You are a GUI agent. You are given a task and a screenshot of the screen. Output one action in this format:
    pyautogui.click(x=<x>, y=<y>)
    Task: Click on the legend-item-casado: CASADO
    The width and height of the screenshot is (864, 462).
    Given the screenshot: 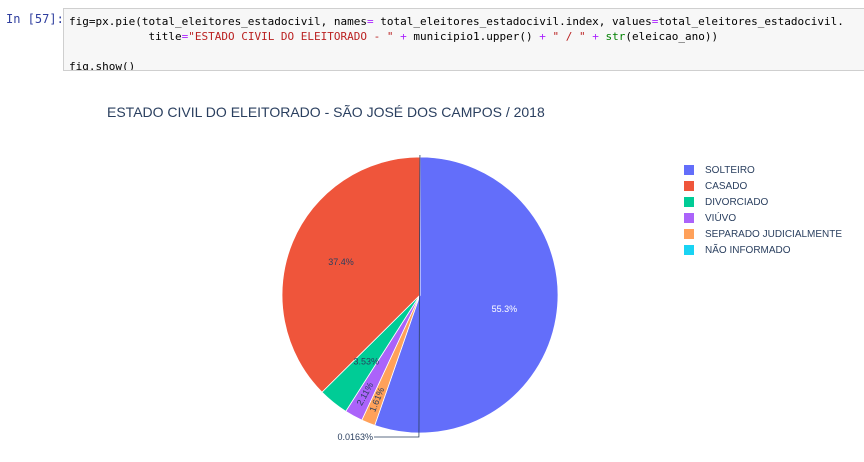 What is the action you would take?
    pyautogui.click(x=763, y=186)
    